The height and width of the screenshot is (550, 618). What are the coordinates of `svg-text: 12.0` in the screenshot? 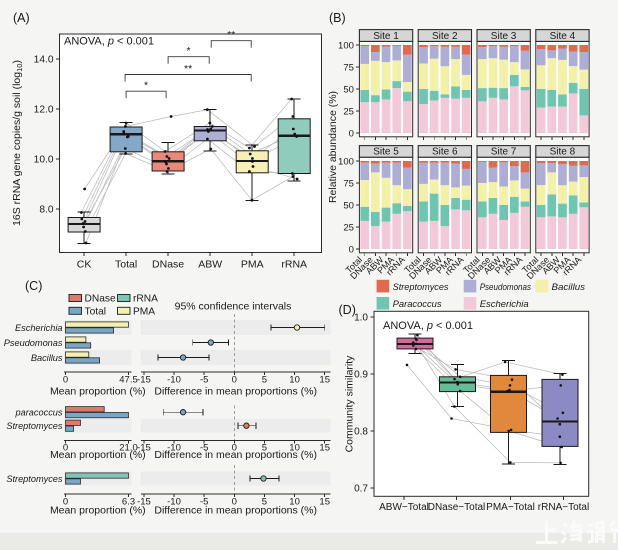 It's located at (44, 110).